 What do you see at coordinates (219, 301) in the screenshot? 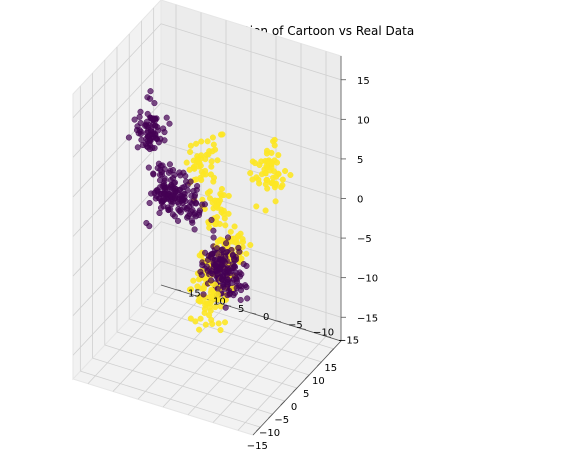
I see `y-tick-label: 10` at bounding box center [219, 301].